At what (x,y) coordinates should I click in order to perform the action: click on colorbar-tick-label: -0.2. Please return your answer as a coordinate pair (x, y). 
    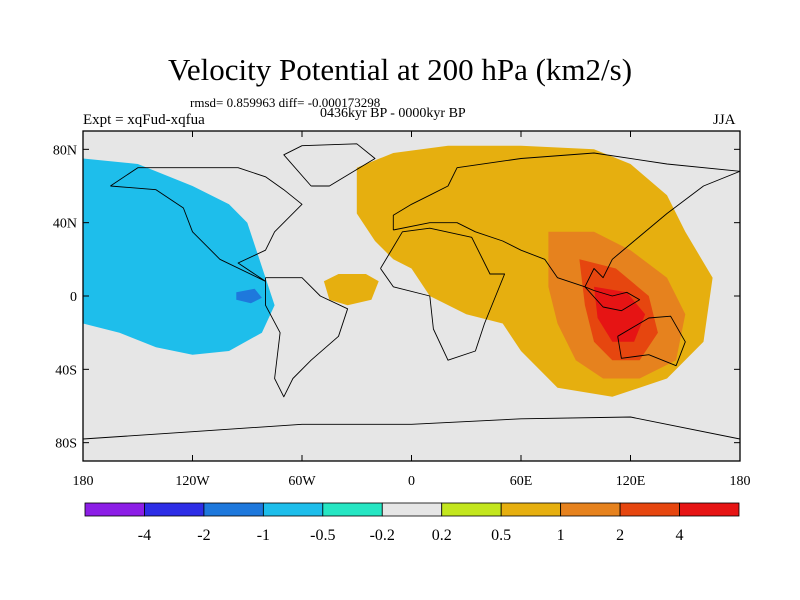
    Looking at the image, I should click on (382, 535).